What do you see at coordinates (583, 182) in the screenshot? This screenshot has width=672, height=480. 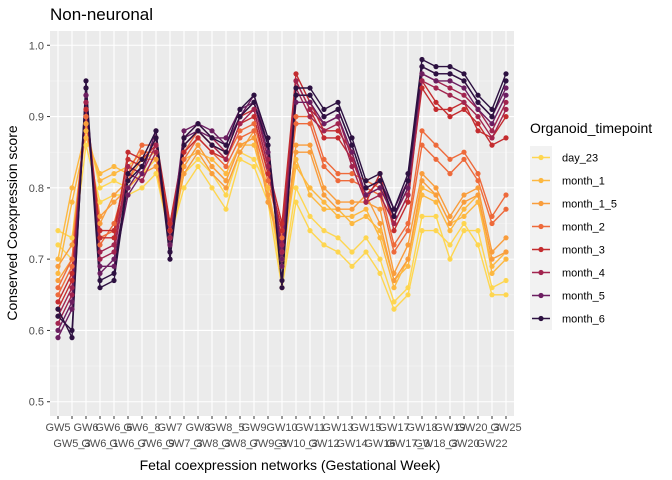 I see `legend-label-month_1: month_1` at bounding box center [583, 182].